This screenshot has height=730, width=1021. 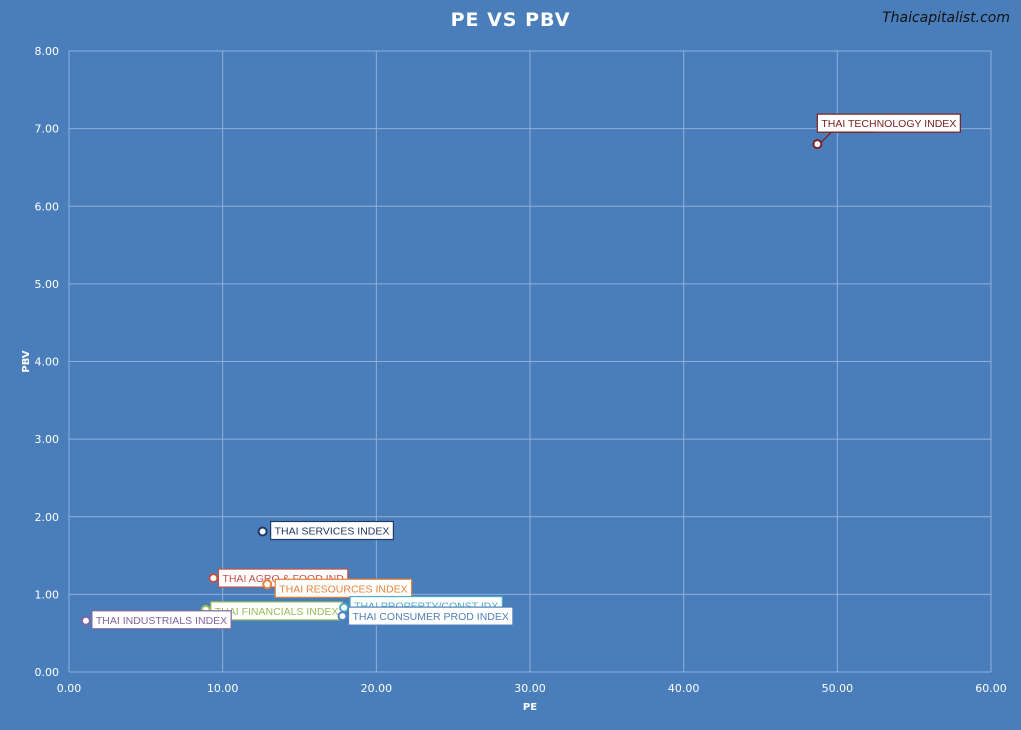 What do you see at coordinates (377, 688) in the screenshot?
I see `x-tick-label: 20.00` at bounding box center [377, 688].